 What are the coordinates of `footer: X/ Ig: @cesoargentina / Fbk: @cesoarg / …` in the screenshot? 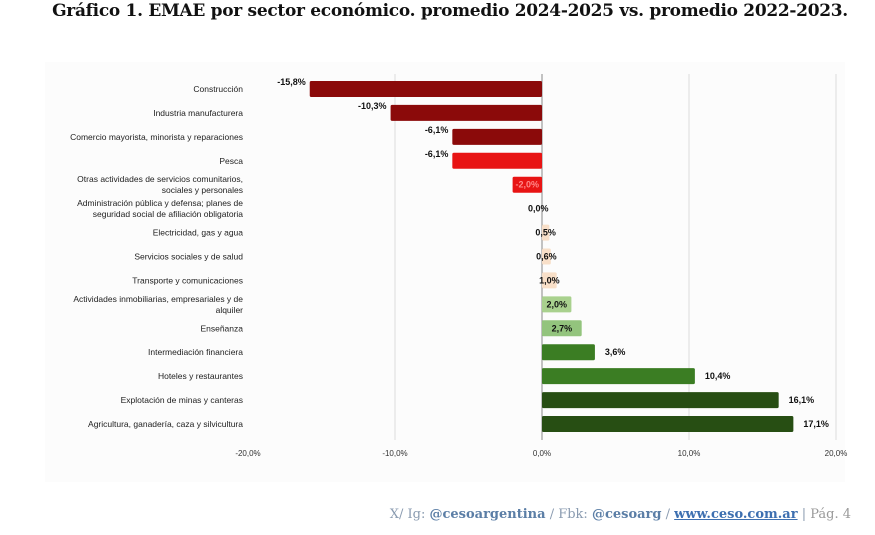 It's located at (620, 514).